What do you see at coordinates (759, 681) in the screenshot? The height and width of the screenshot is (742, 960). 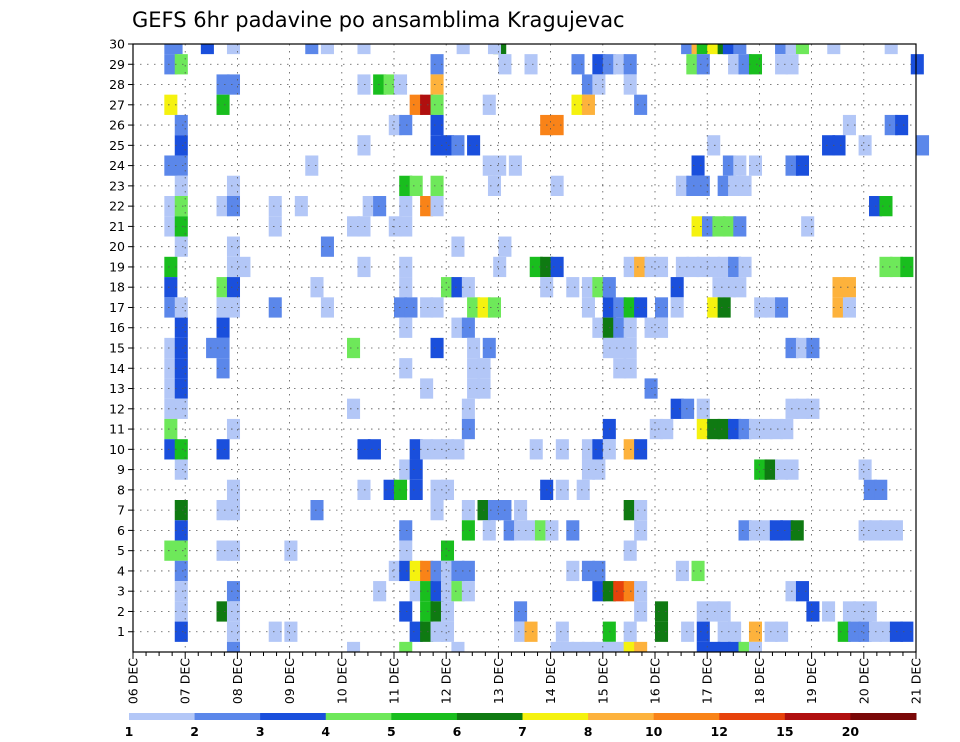 I see `x-tick-label: 18 DEC` at bounding box center [759, 681].